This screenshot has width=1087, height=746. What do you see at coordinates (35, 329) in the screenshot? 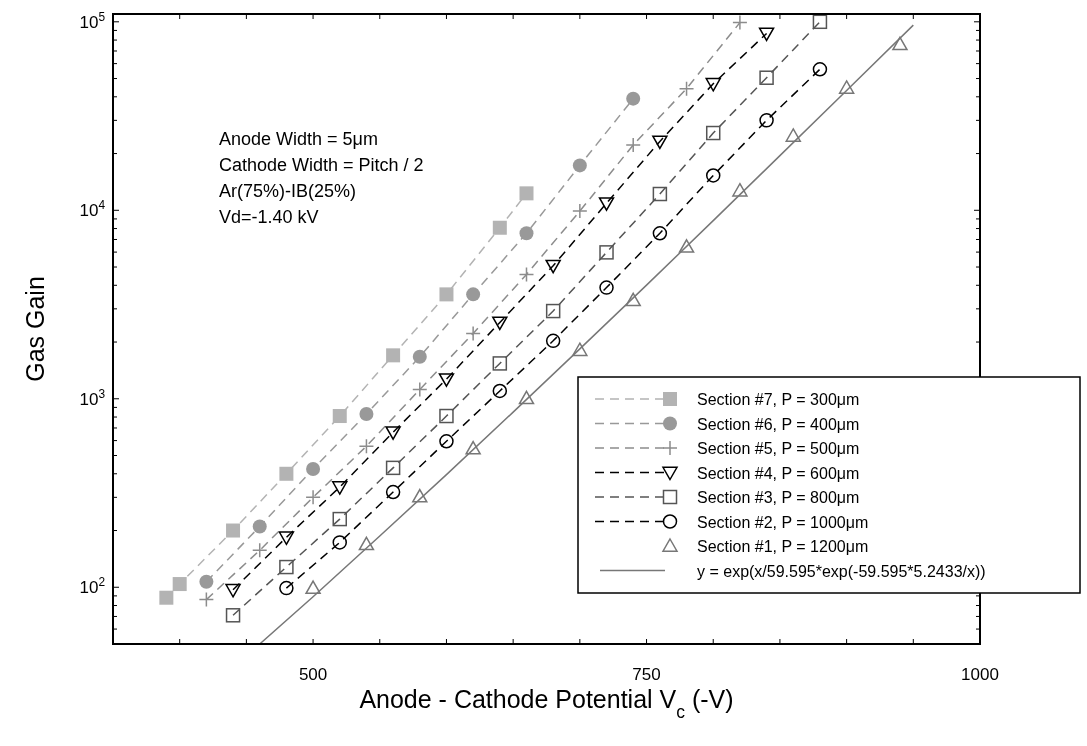
I see `y-axis-title: Gas Gain` at bounding box center [35, 329].